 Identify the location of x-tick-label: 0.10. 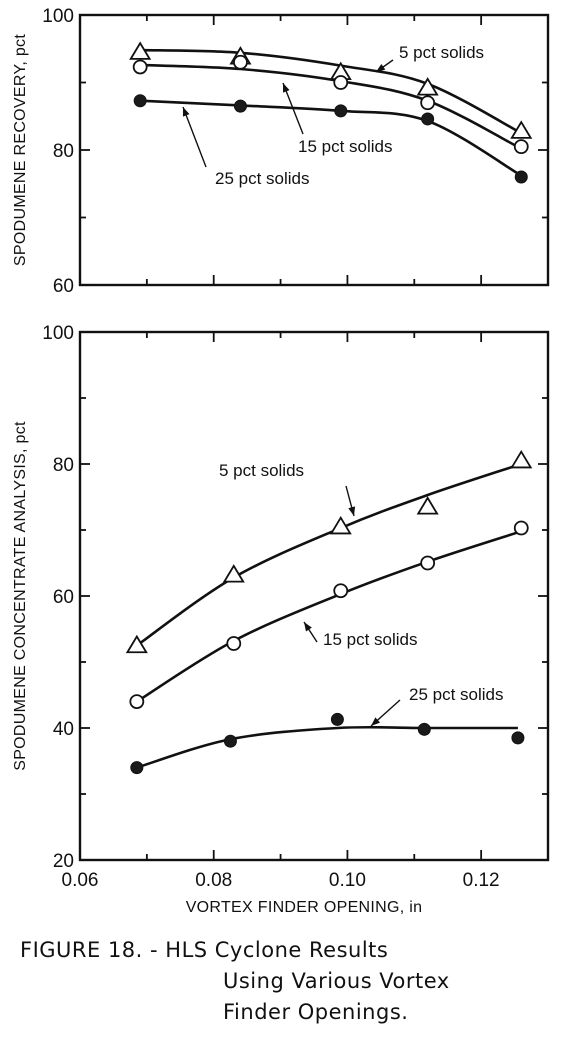
(347, 880).